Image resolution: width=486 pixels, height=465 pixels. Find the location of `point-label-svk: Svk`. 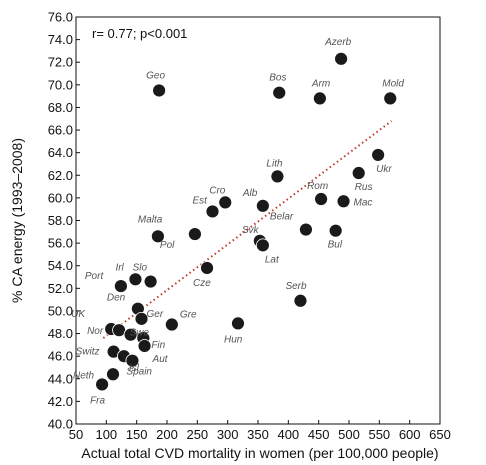

point-label-svk: Svk is located at coordinates (251, 230).